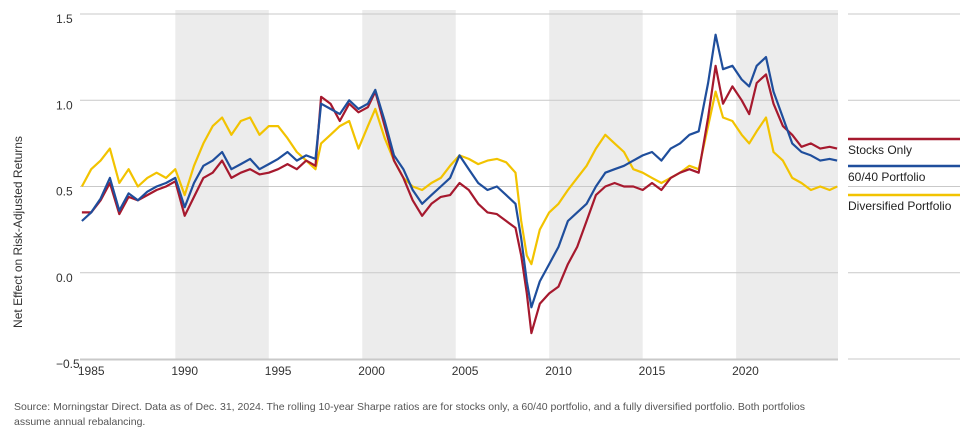  What do you see at coordinates (418, 371) in the screenshot?
I see `x-axis-tick-labels: 1985 1990 1995 2000 2005 2010 2015 2020` at bounding box center [418, 371].